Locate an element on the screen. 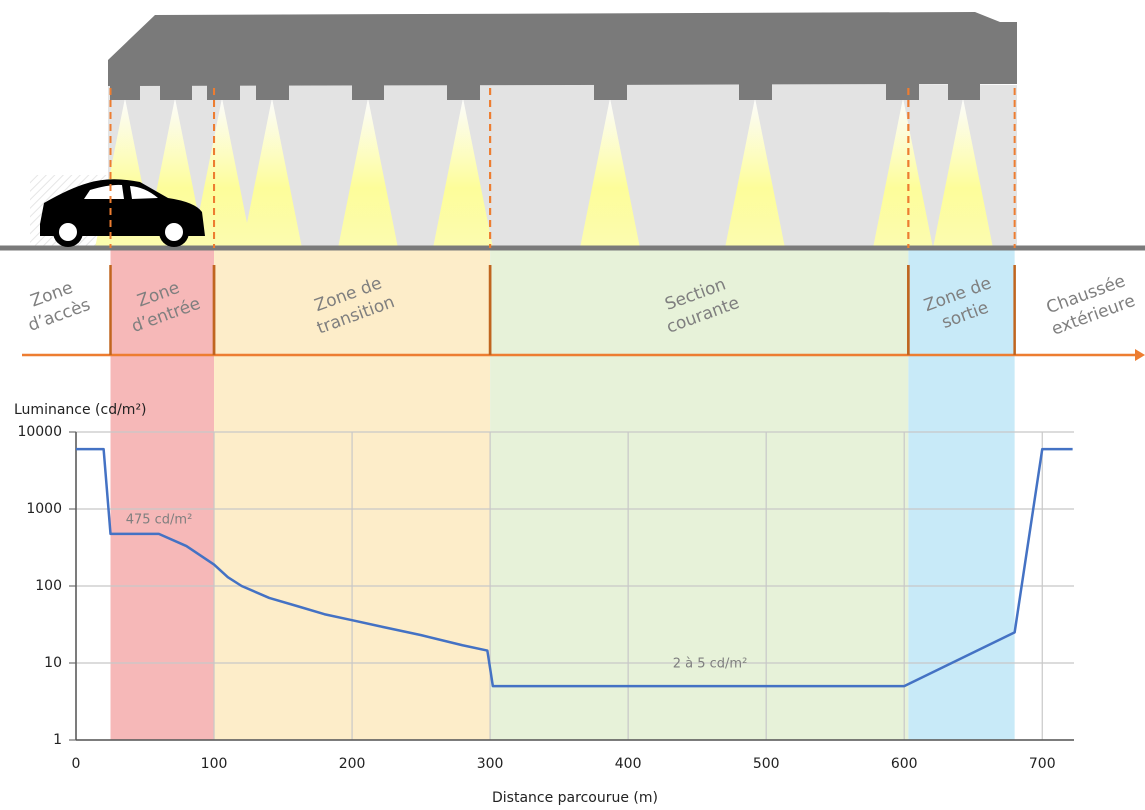 This screenshot has width=1145, height=810. x-axis-label: Distance parcourue (m) is located at coordinates (575, 798).